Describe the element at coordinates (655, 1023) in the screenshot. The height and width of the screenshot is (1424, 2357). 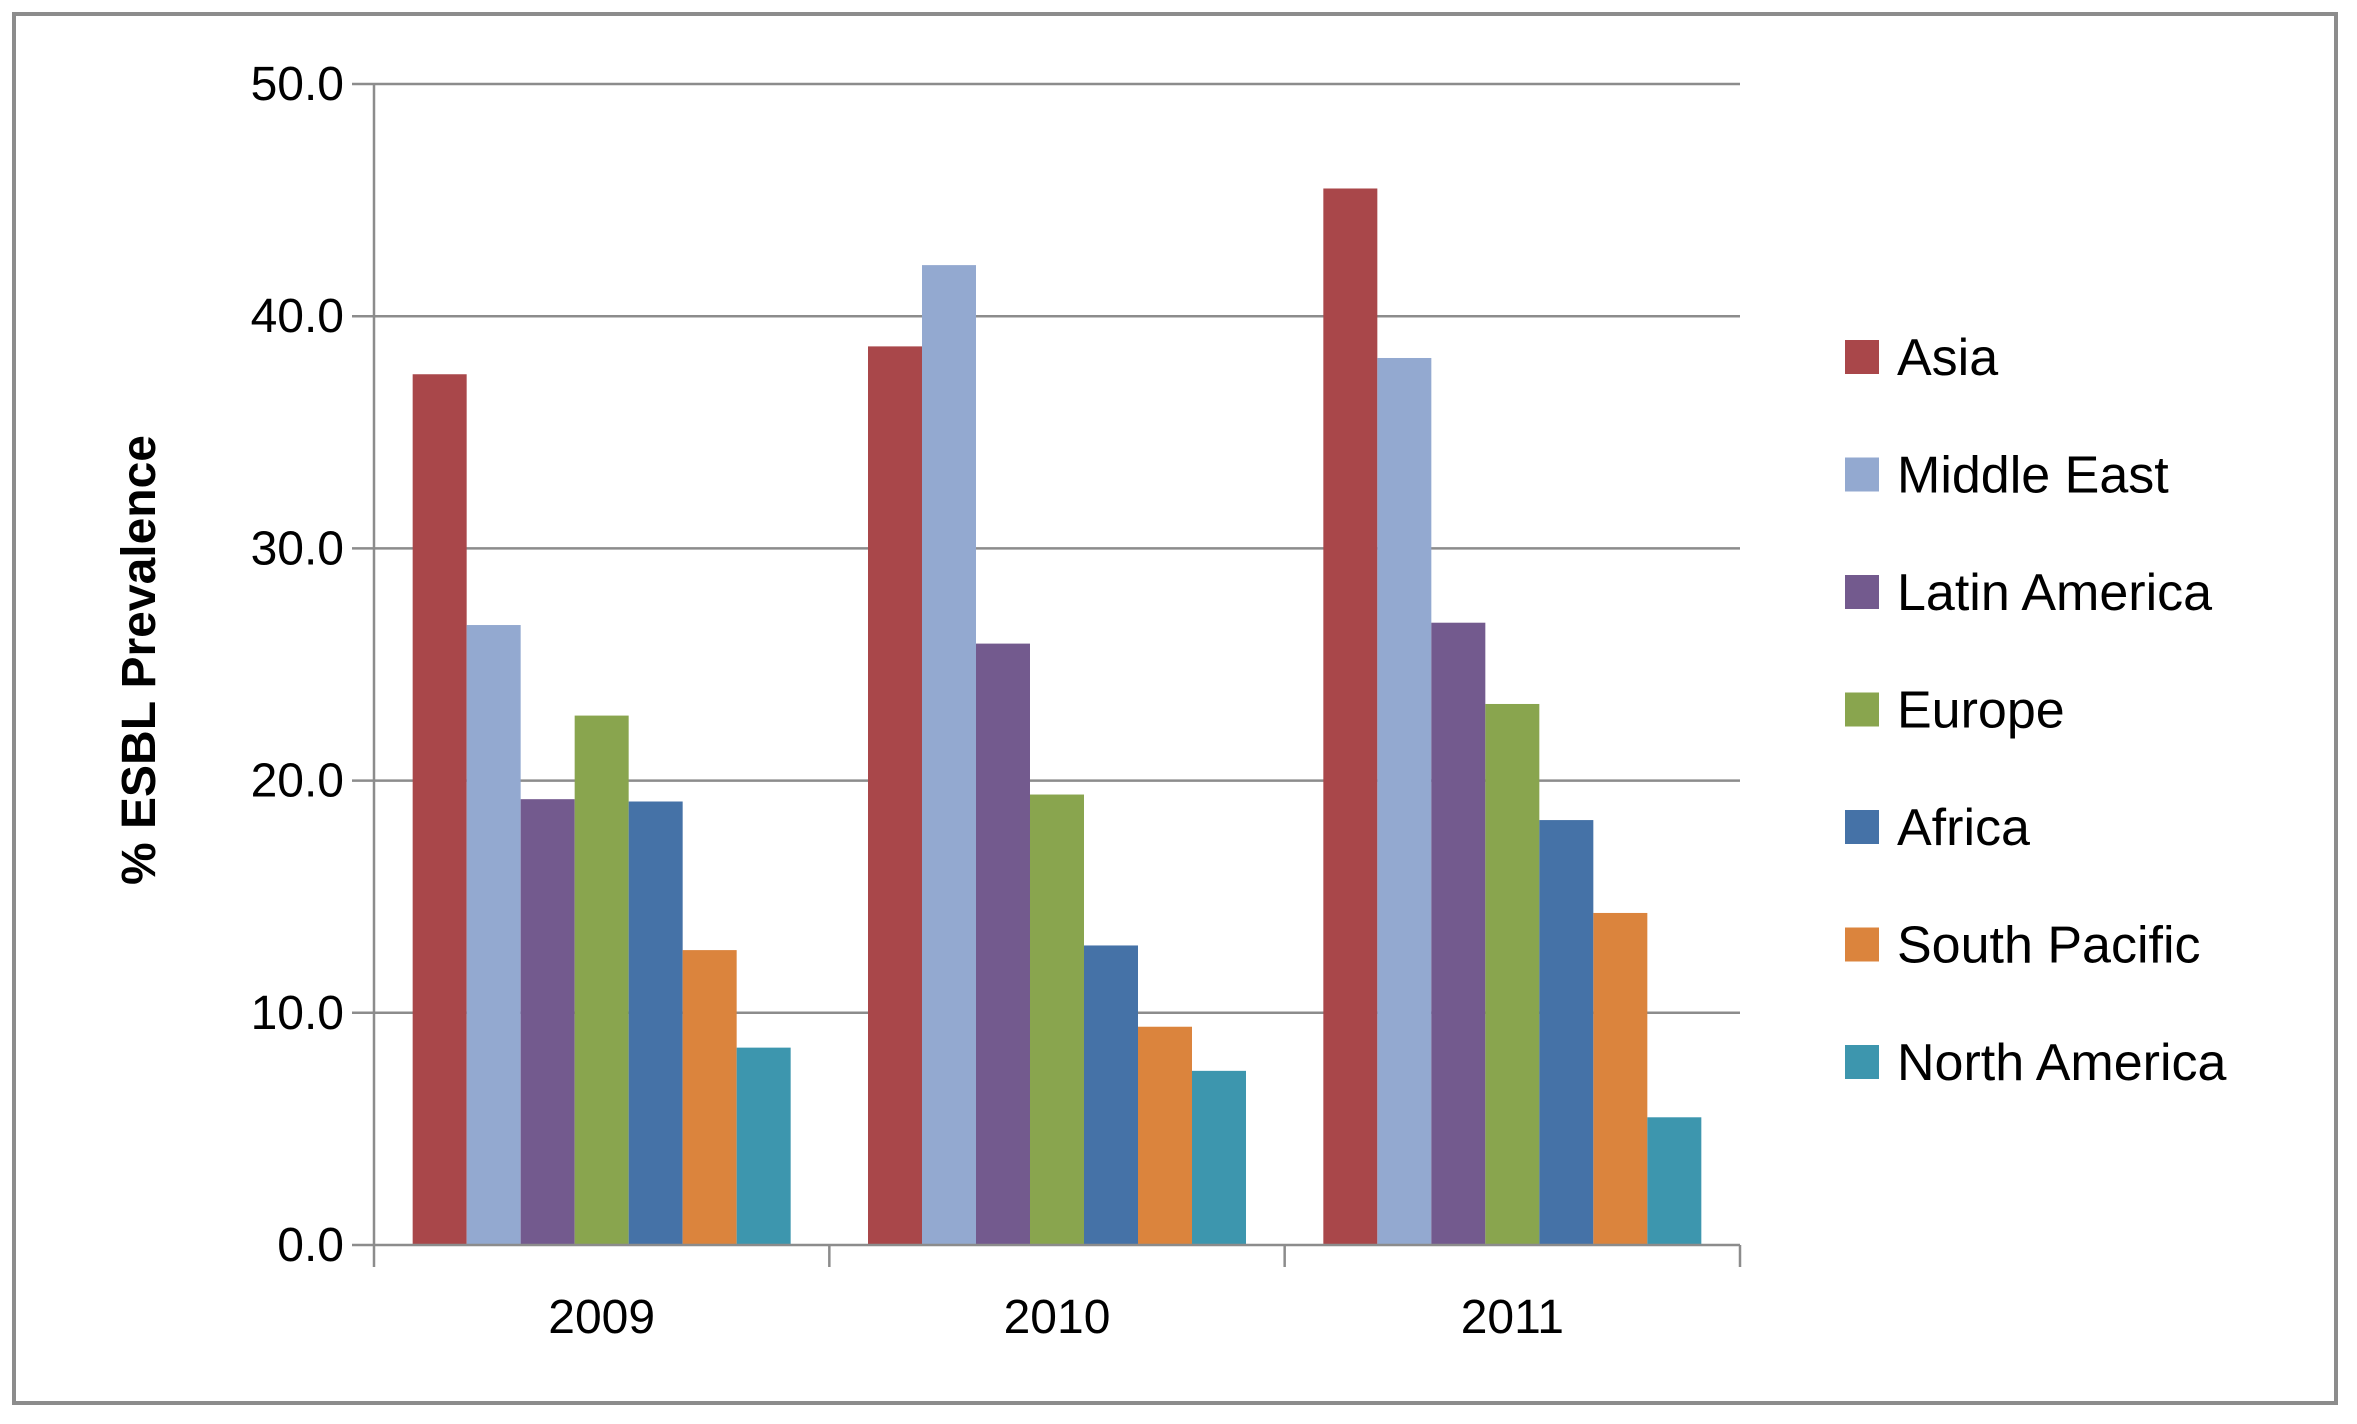
I see `bar-africa-2009` at that location.